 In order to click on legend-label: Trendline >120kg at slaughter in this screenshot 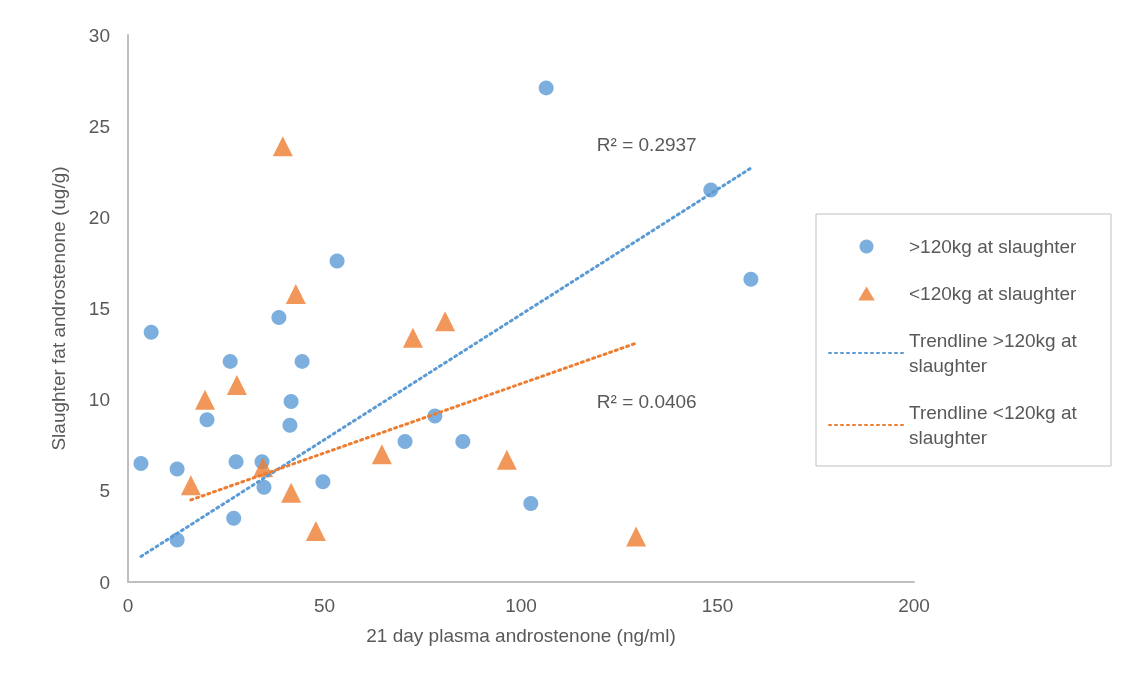, I will do `click(996, 353)`.